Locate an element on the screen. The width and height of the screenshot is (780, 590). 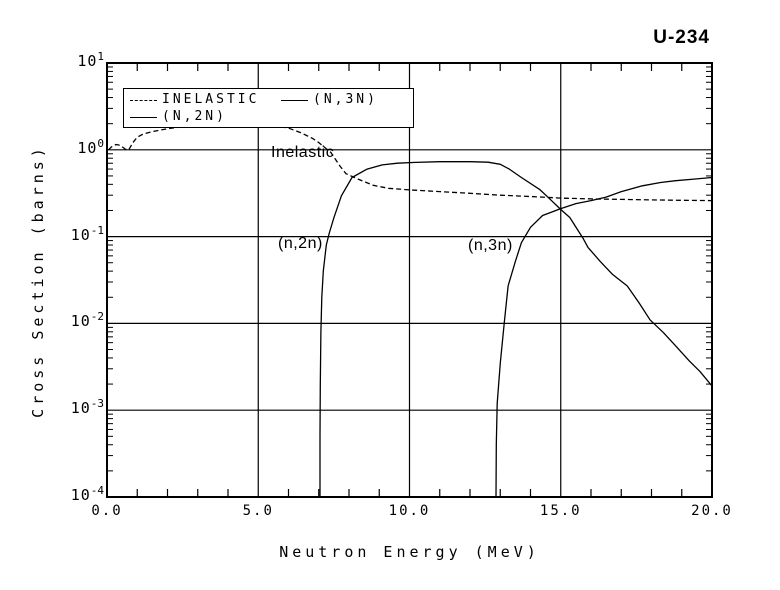
x-axis-label: Neutron Energy (MeV) is located at coordinates (409, 552).